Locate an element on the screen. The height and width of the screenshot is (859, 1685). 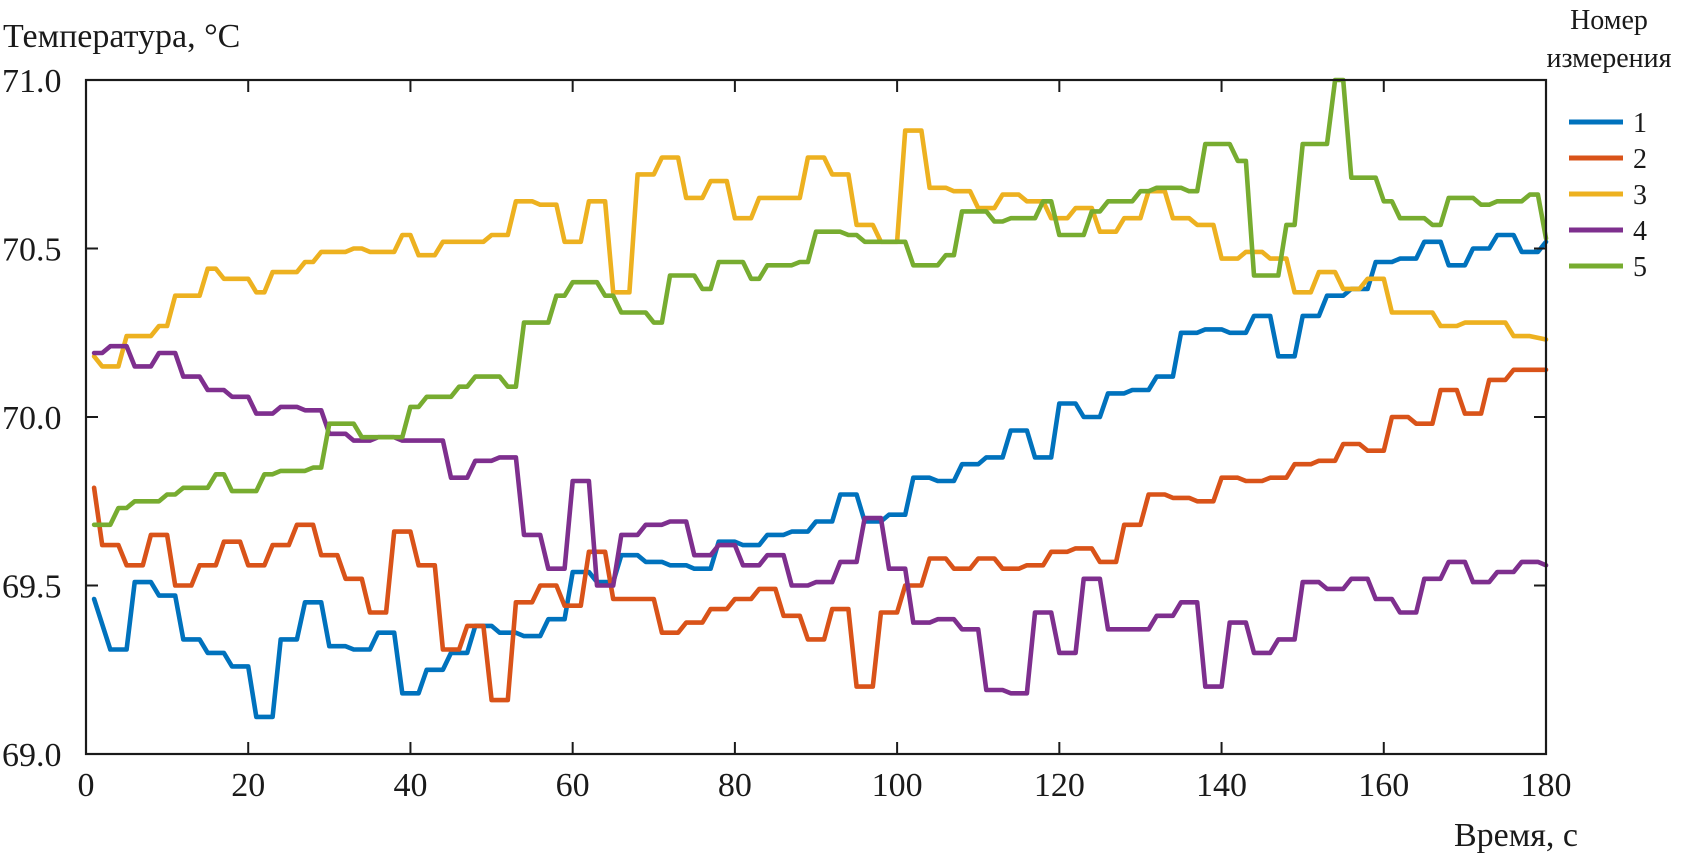
x-tick-label: 60 is located at coordinates (573, 785).